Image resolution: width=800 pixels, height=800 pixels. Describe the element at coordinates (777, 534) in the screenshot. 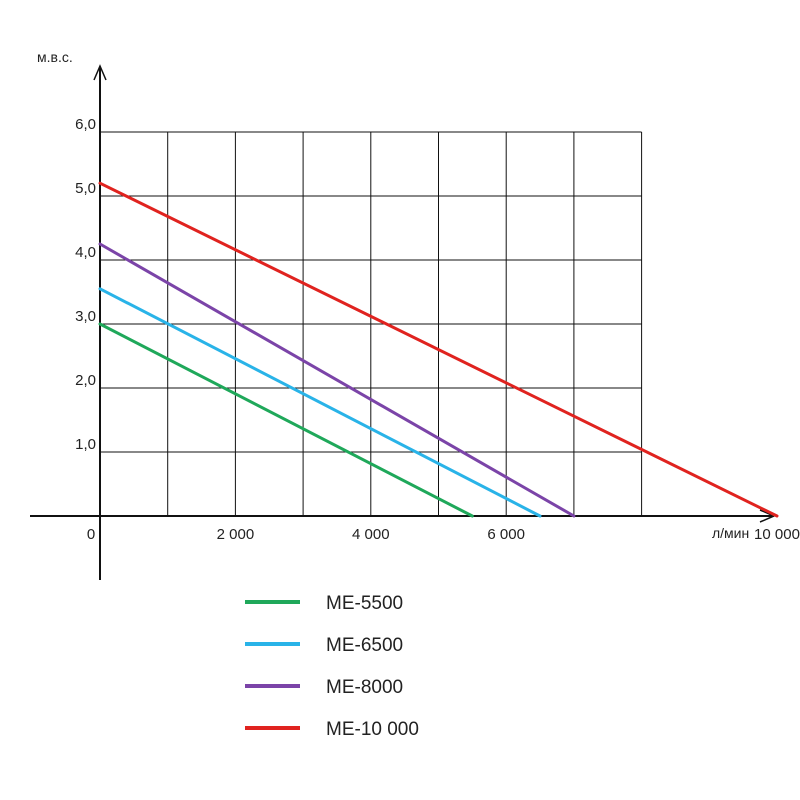

I see `x-tick-label: 10 000` at that location.